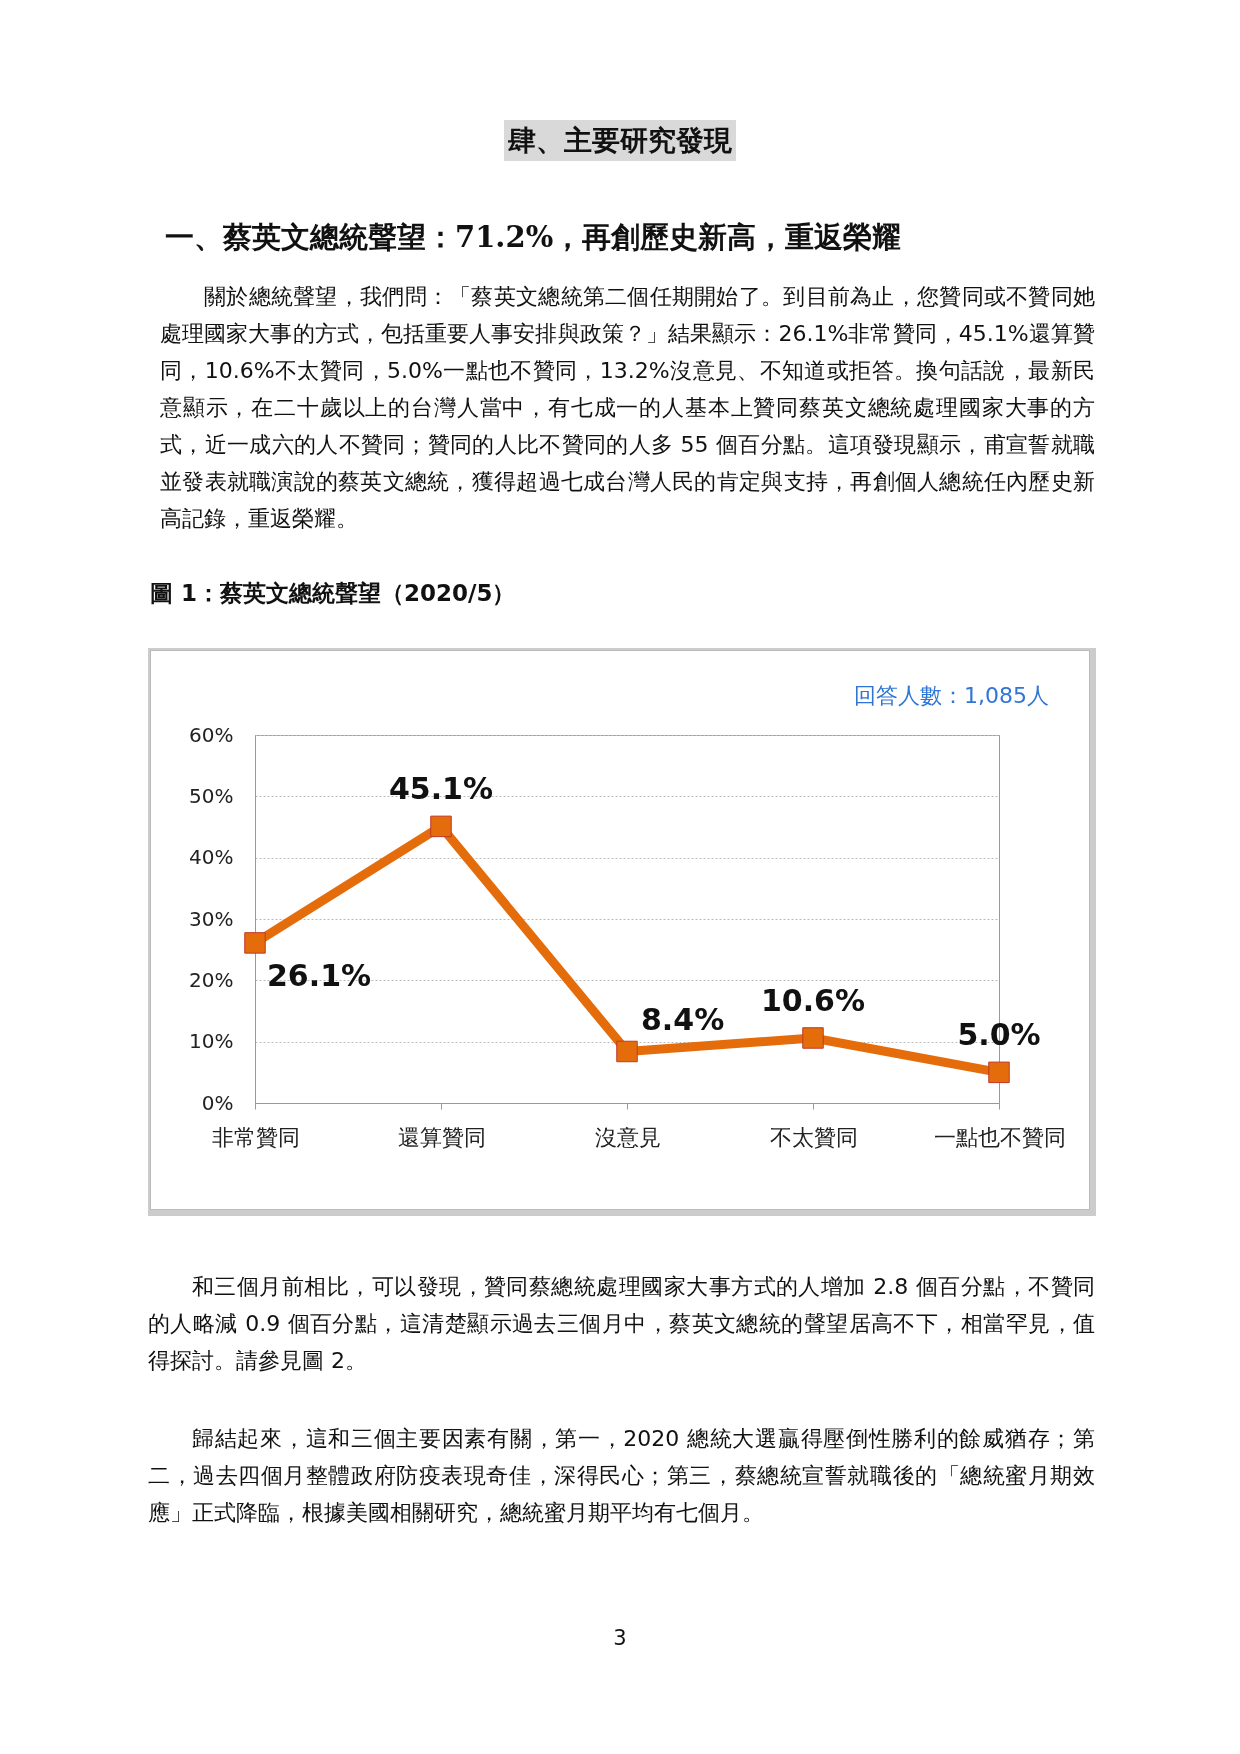 This screenshot has height=1754, width=1240. What do you see at coordinates (627, 1137) in the screenshot?
I see `x-tick-label: 沒意見` at bounding box center [627, 1137].